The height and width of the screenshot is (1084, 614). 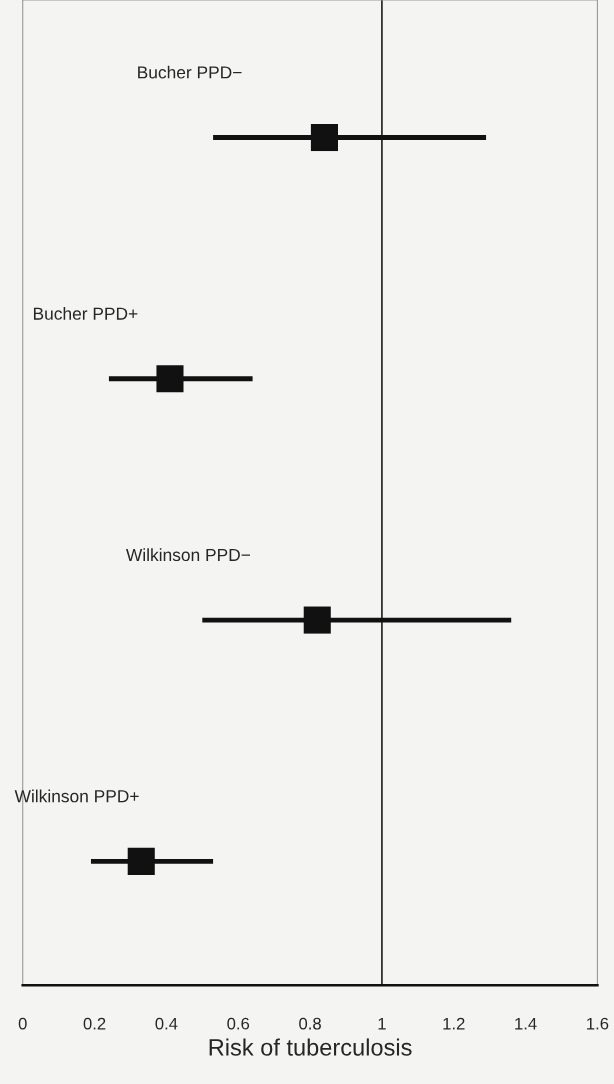 What do you see at coordinates (238, 1023) in the screenshot?
I see `x-tick-label: 0.6` at bounding box center [238, 1023].